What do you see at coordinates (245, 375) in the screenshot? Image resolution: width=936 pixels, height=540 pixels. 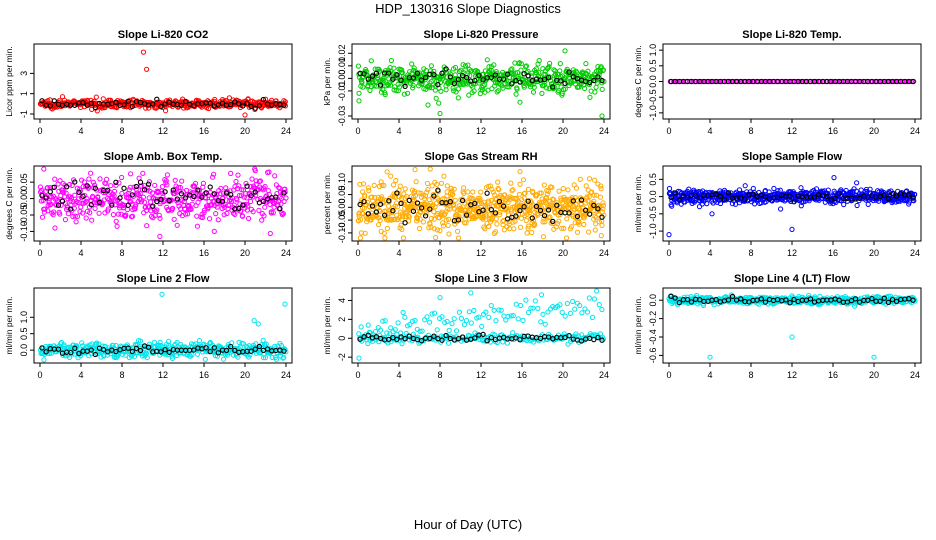 I see `x-tick-label: 20` at bounding box center [245, 375].